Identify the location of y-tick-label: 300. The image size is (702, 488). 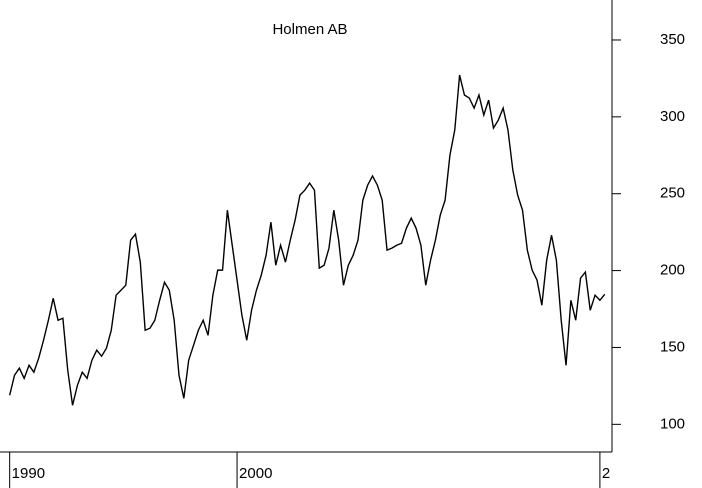
(672, 116).